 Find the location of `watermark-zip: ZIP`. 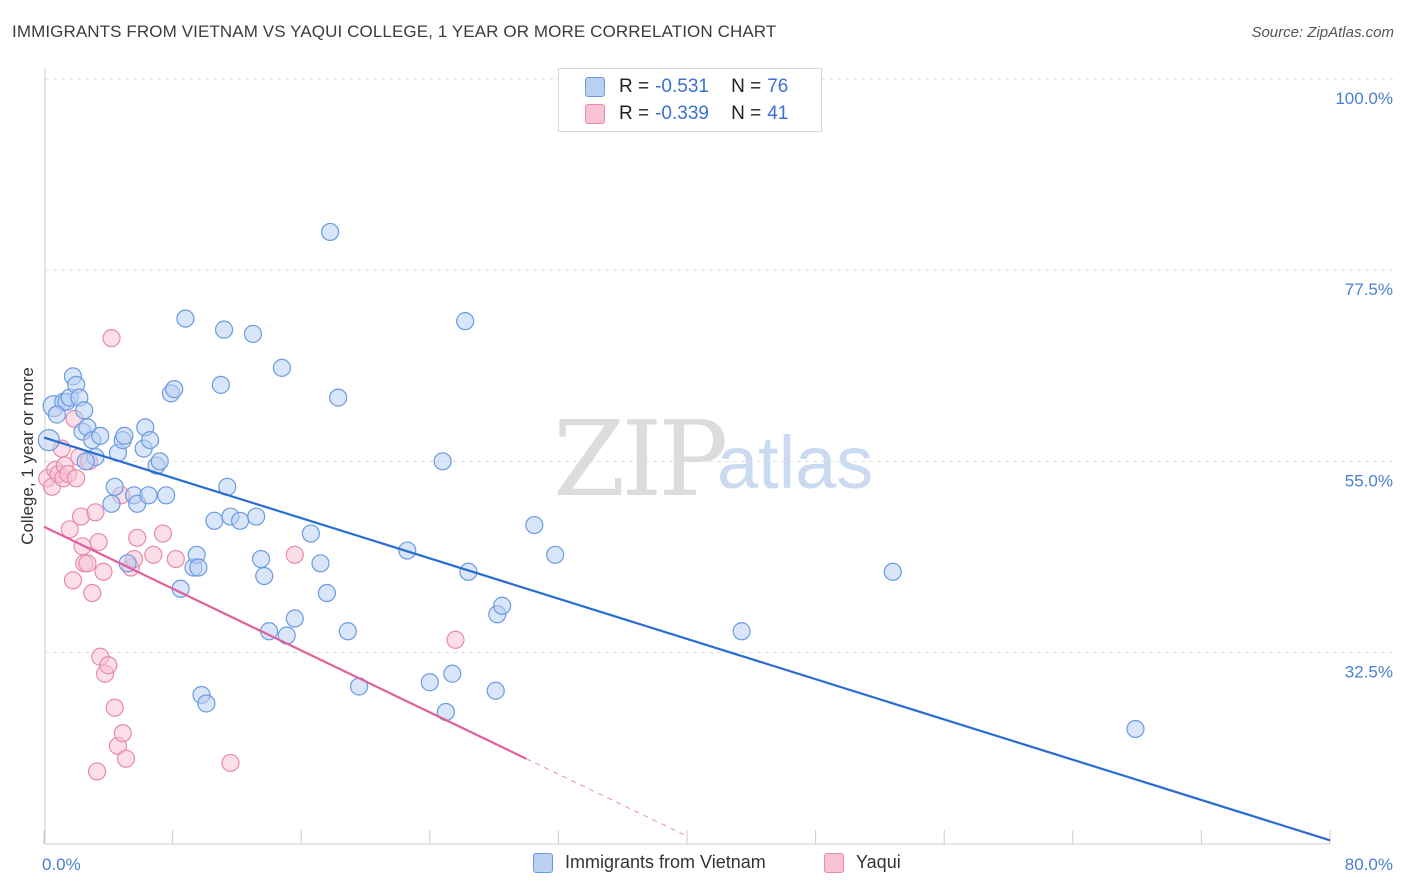

watermark-zip: ZIP is located at coordinates (640, 459).